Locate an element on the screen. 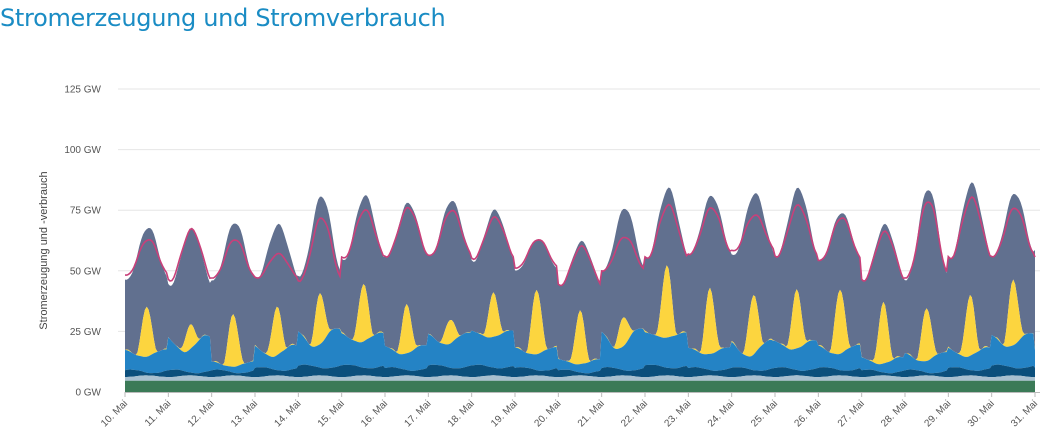  x-tick-label: 31. Mai is located at coordinates (1024, 413).